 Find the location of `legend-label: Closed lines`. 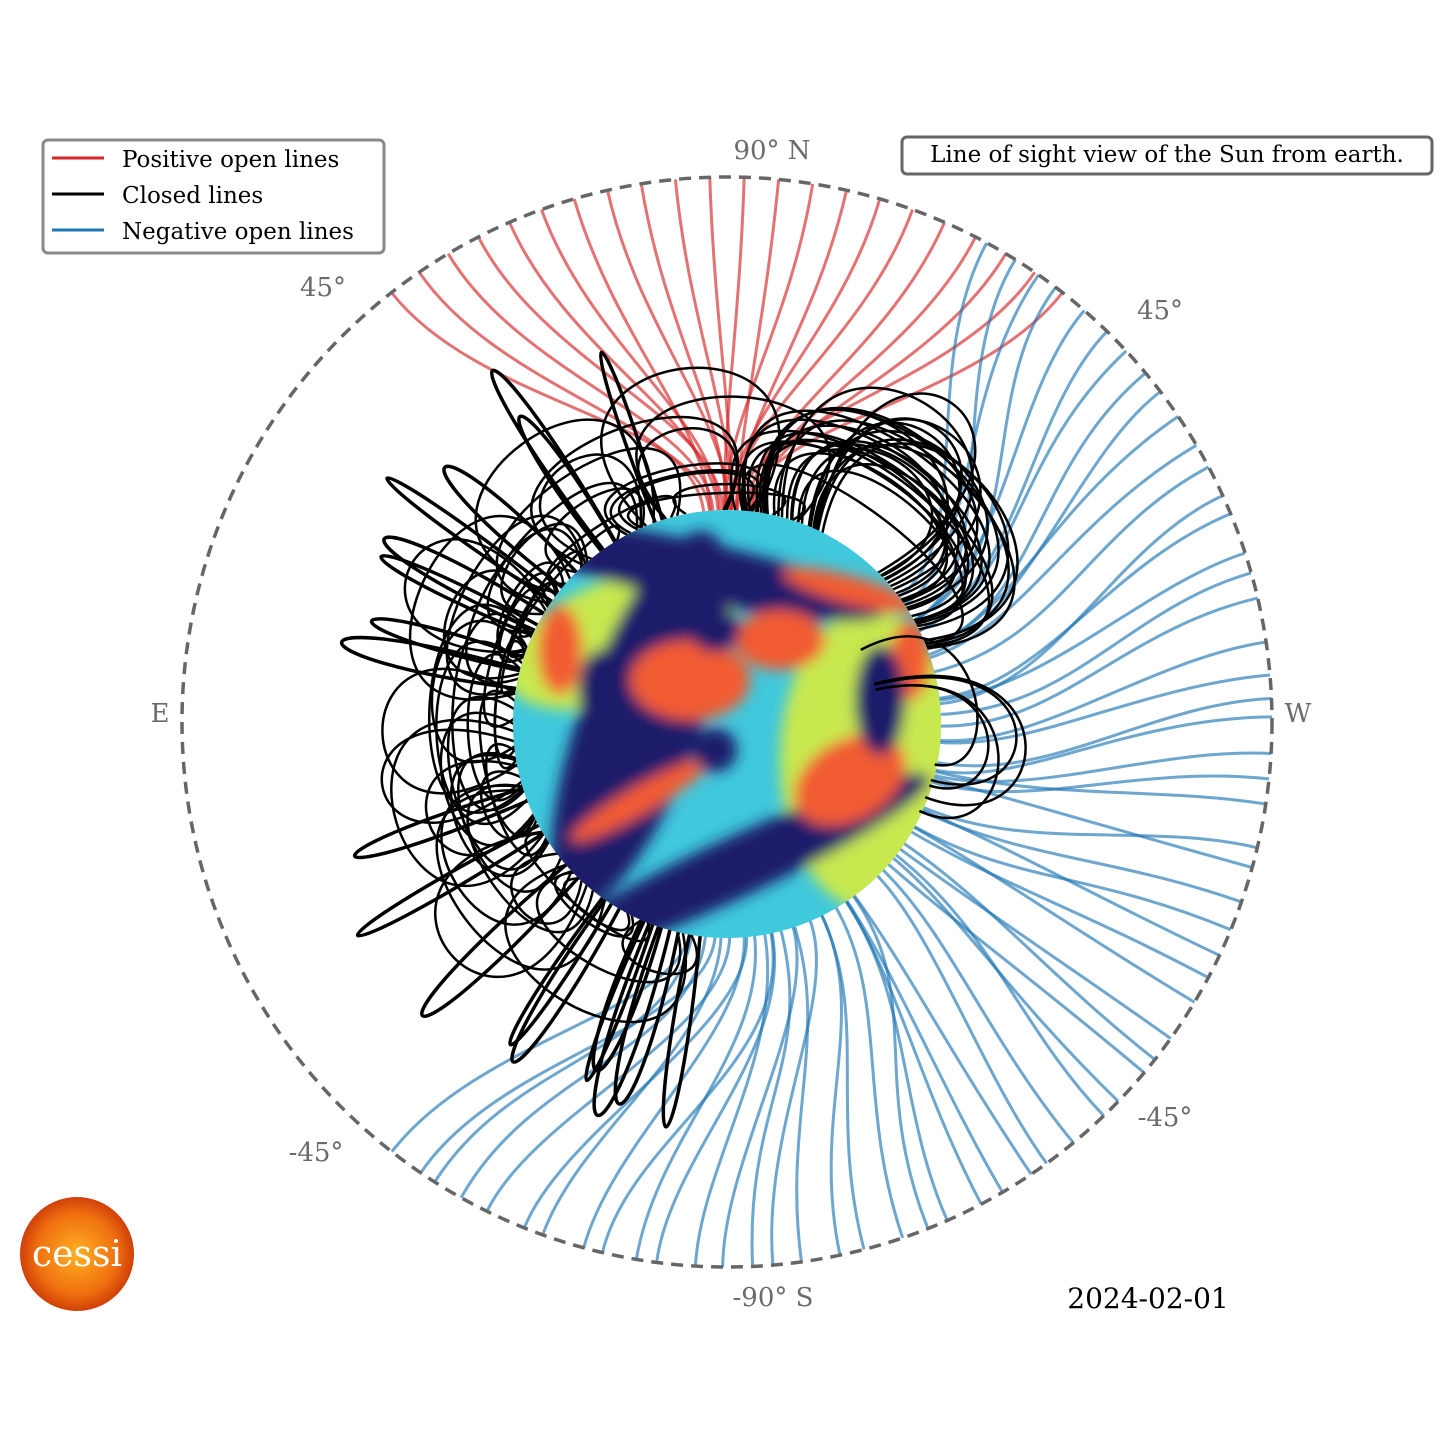

legend-label: Closed lines is located at coordinates (192, 196).